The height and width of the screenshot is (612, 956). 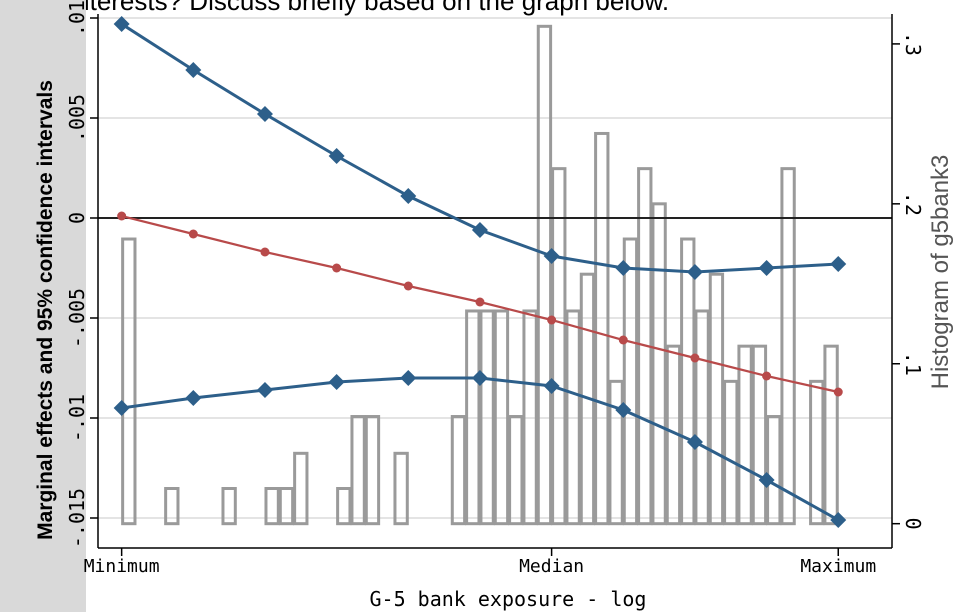 I want to click on y-tick-label: -.005, so click(x=77, y=318).